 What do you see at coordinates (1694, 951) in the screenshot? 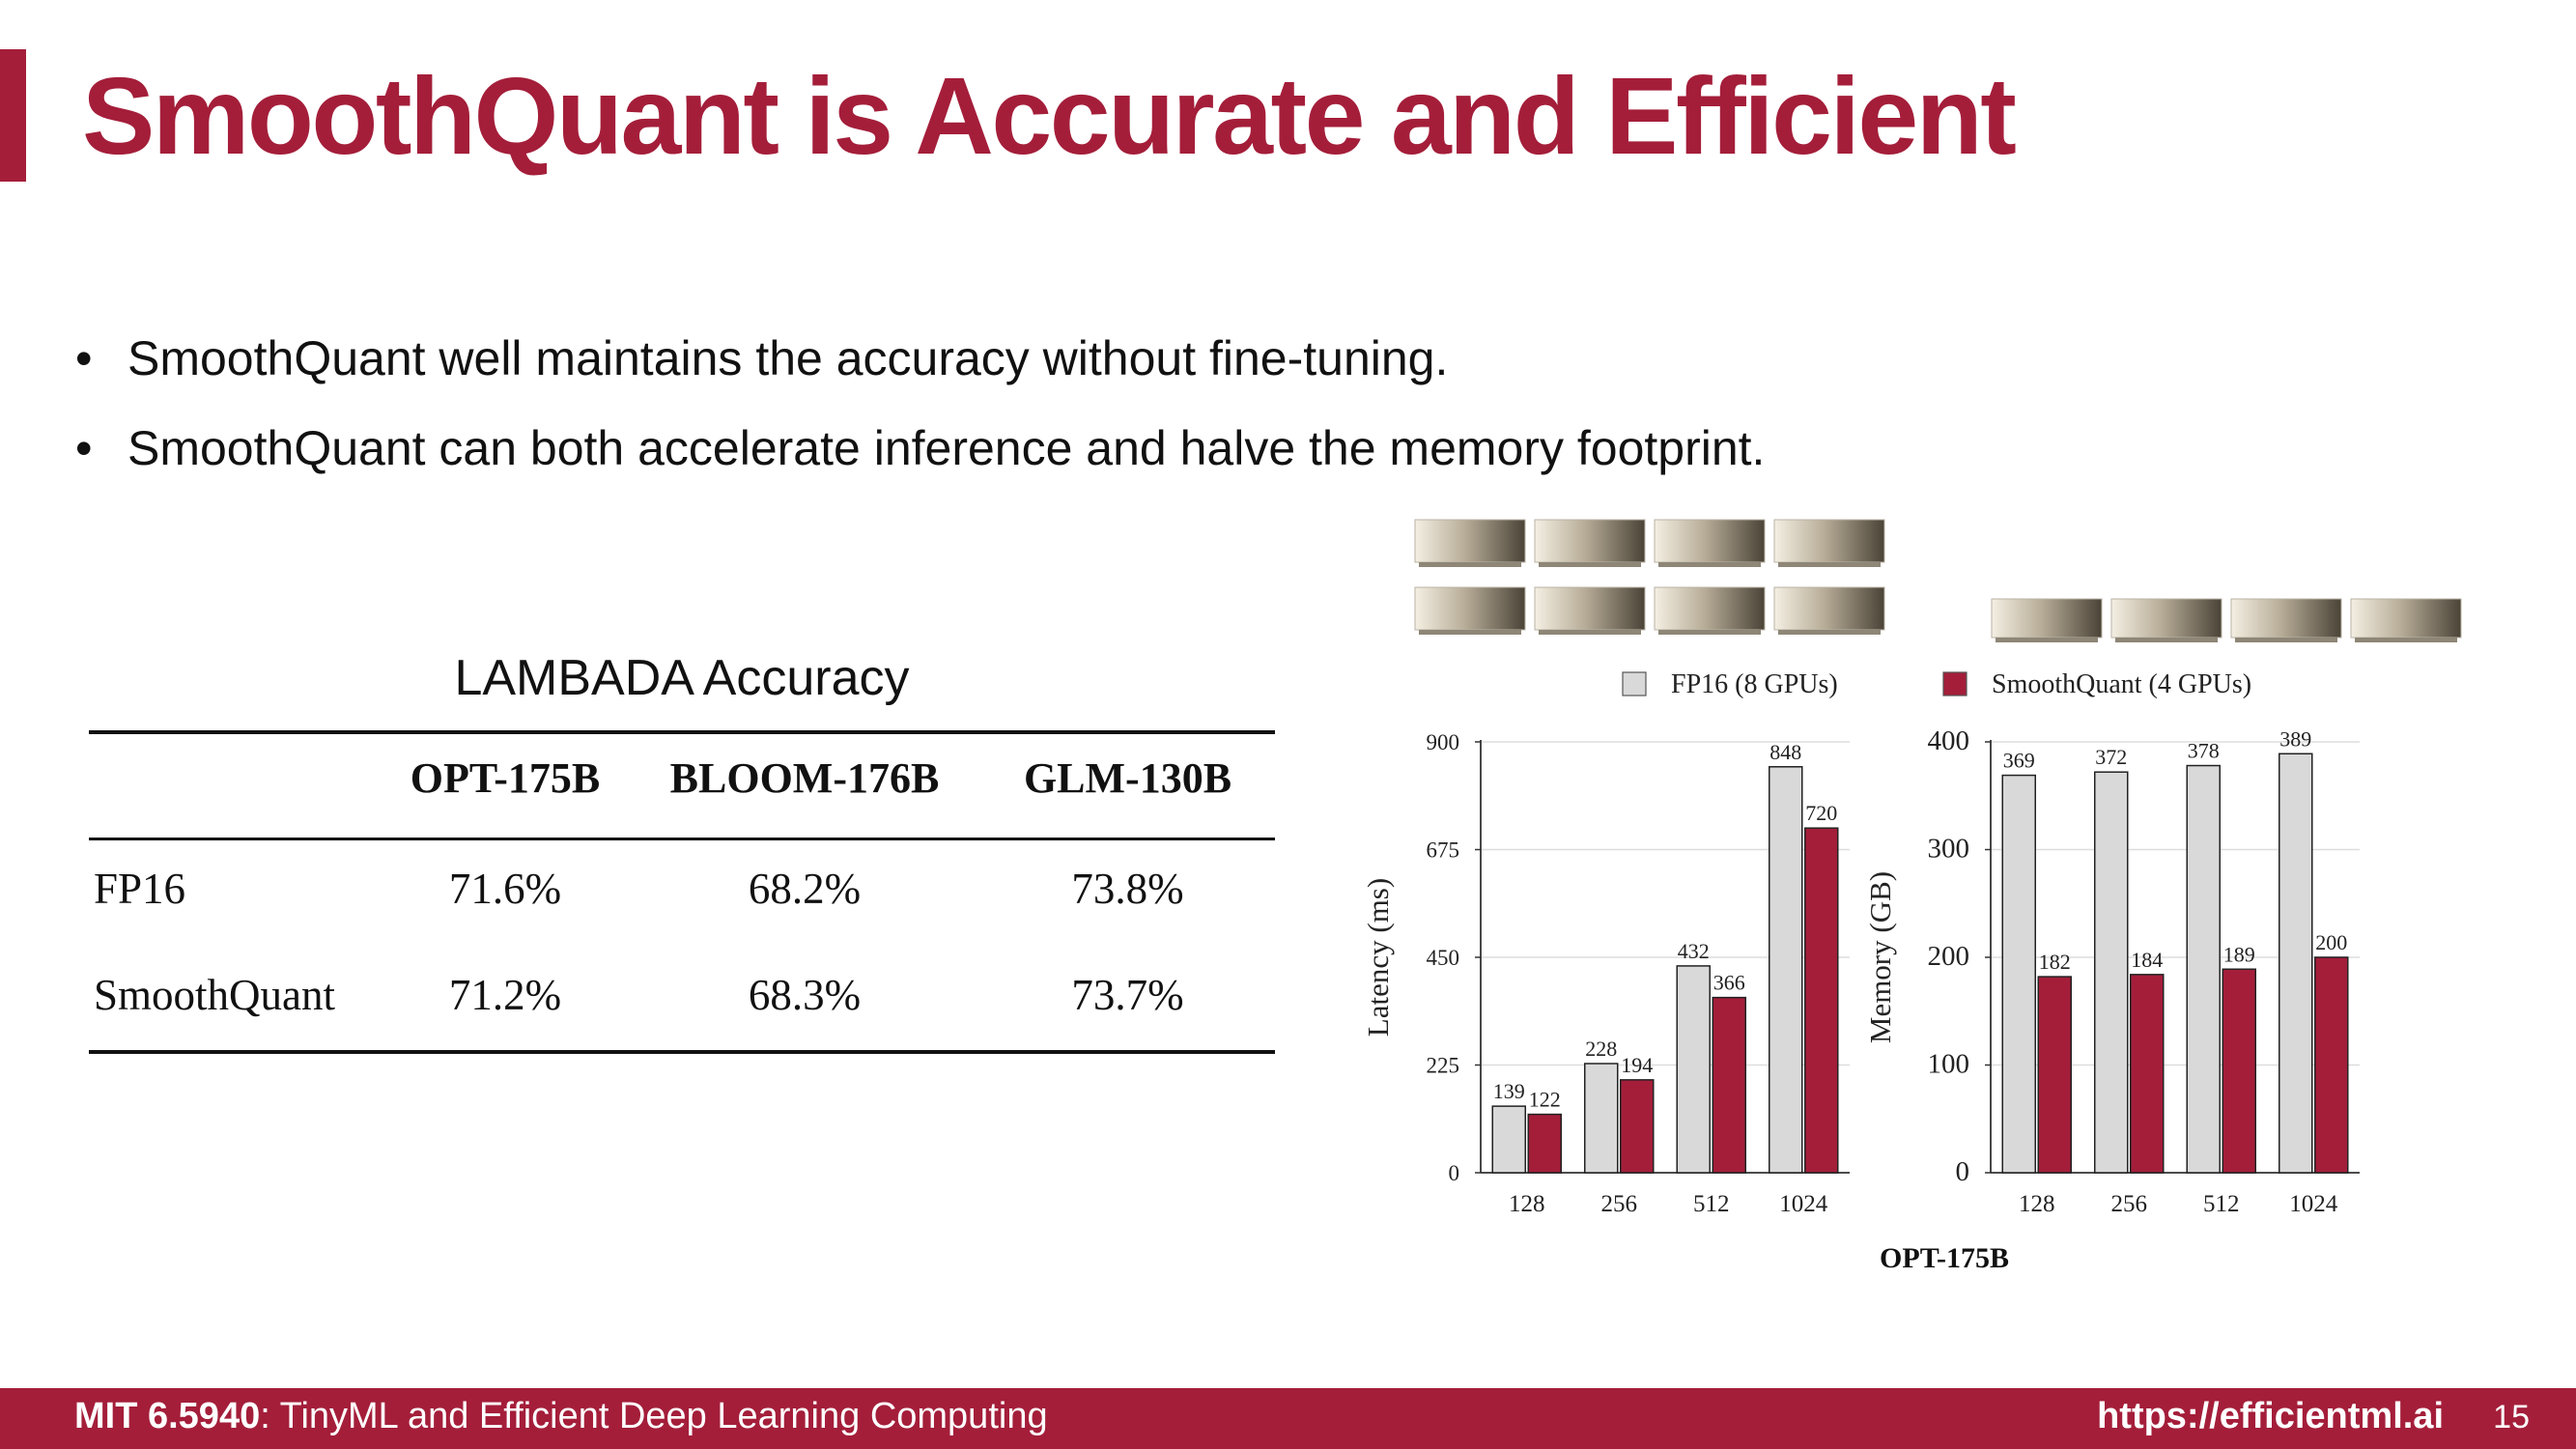
I see `bar-value-label: 432` at bounding box center [1694, 951].